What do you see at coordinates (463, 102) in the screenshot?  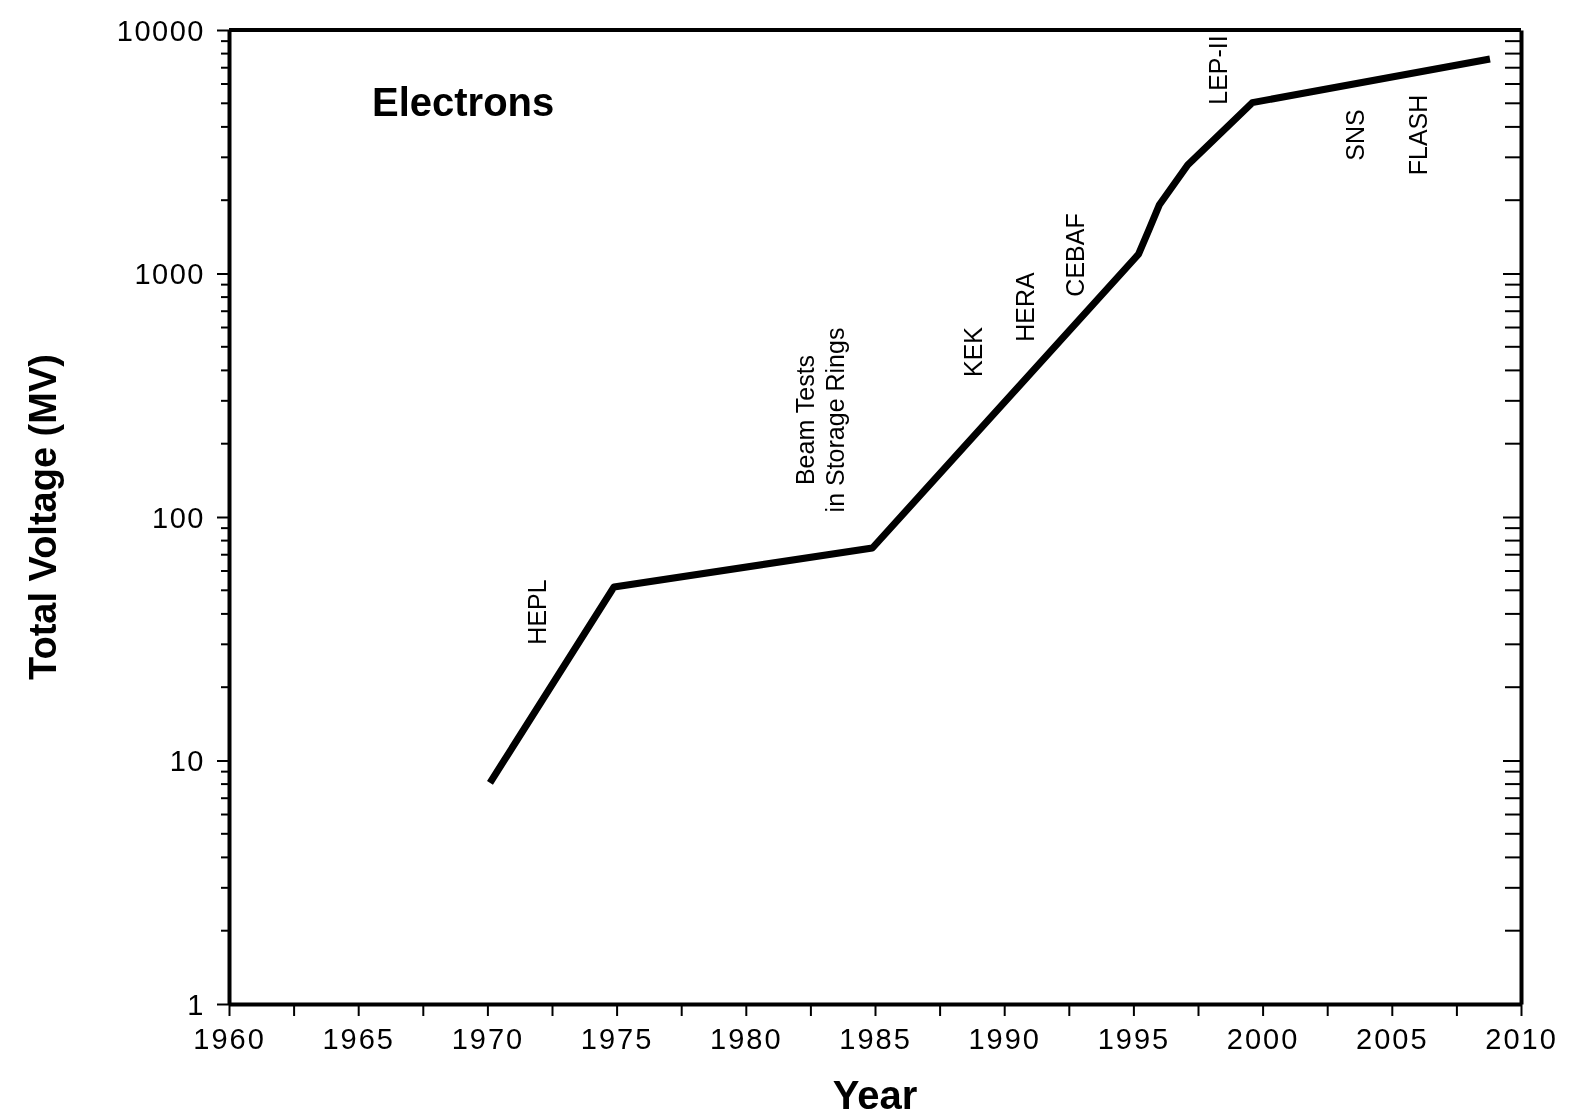 I see `text: Electrons` at bounding box center [463, 102].